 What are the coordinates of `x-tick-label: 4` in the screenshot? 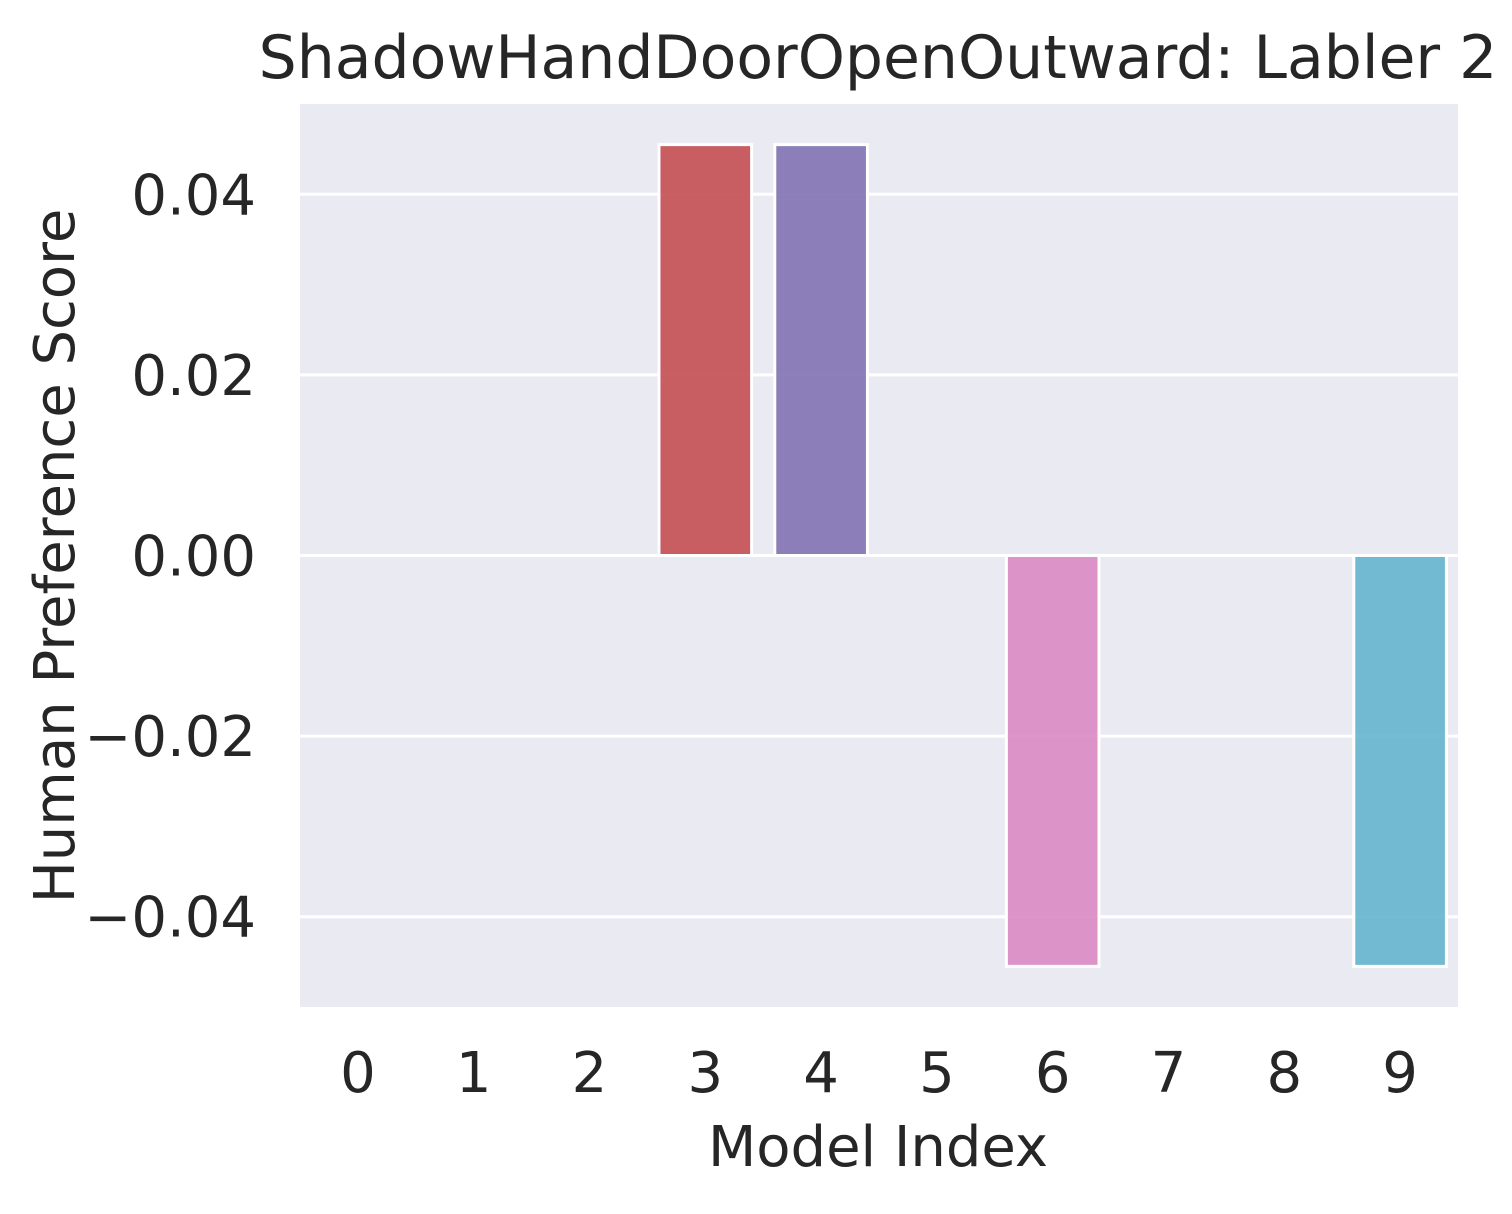 It's located at (821, 1073).